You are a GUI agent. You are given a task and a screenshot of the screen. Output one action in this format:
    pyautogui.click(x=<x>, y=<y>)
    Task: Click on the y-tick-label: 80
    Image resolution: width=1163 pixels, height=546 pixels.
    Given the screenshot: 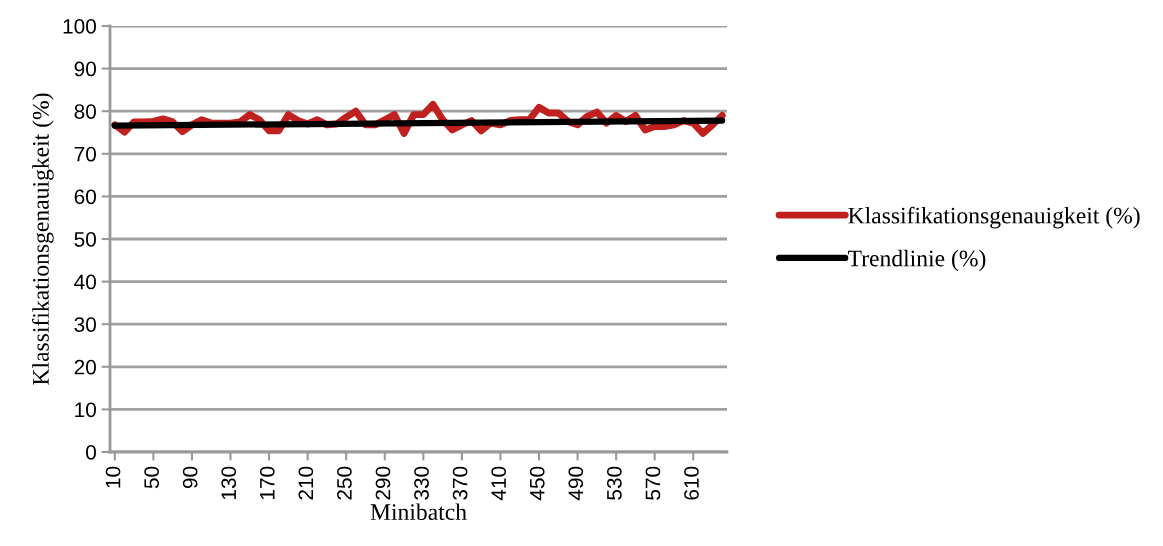 What is the action you would take?
    pyautogui.click(x=85, y=111)
    